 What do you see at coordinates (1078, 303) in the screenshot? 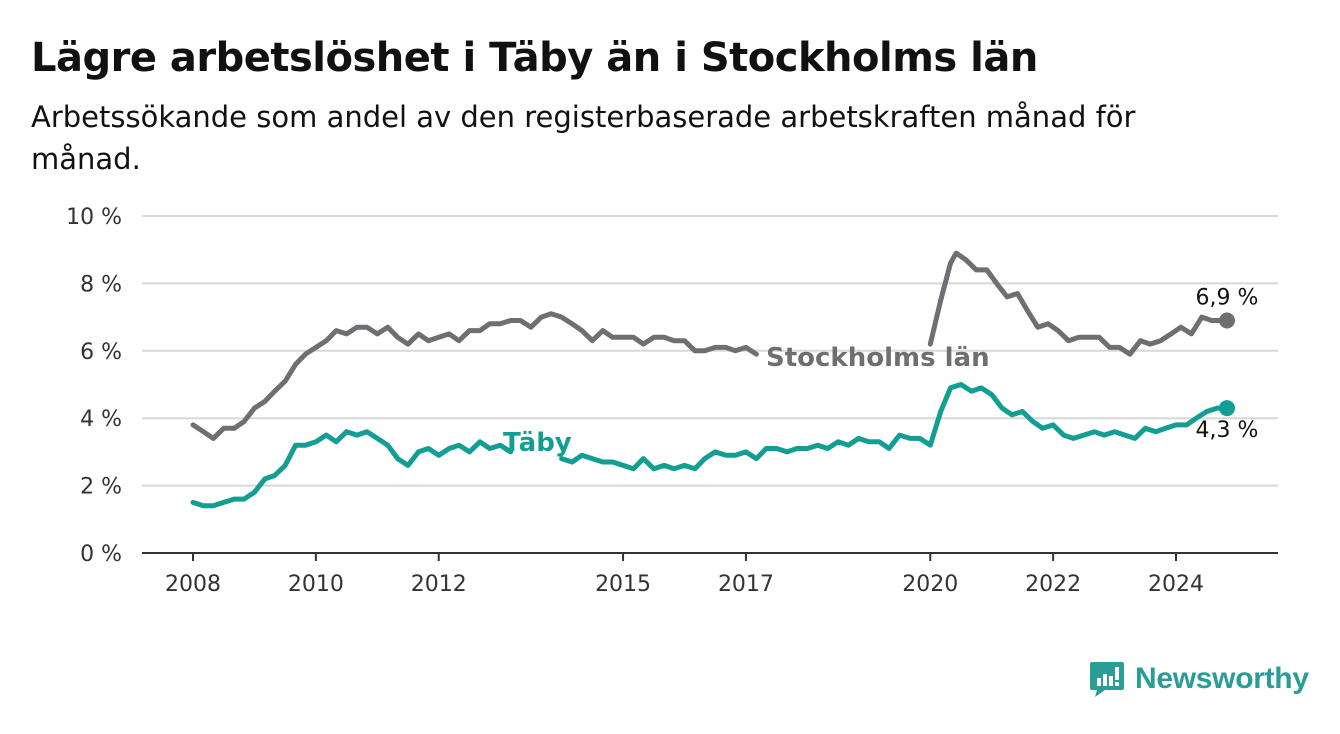
I see `series-line-stockholms-l-n-part2` at bounding box center [1078, 303].